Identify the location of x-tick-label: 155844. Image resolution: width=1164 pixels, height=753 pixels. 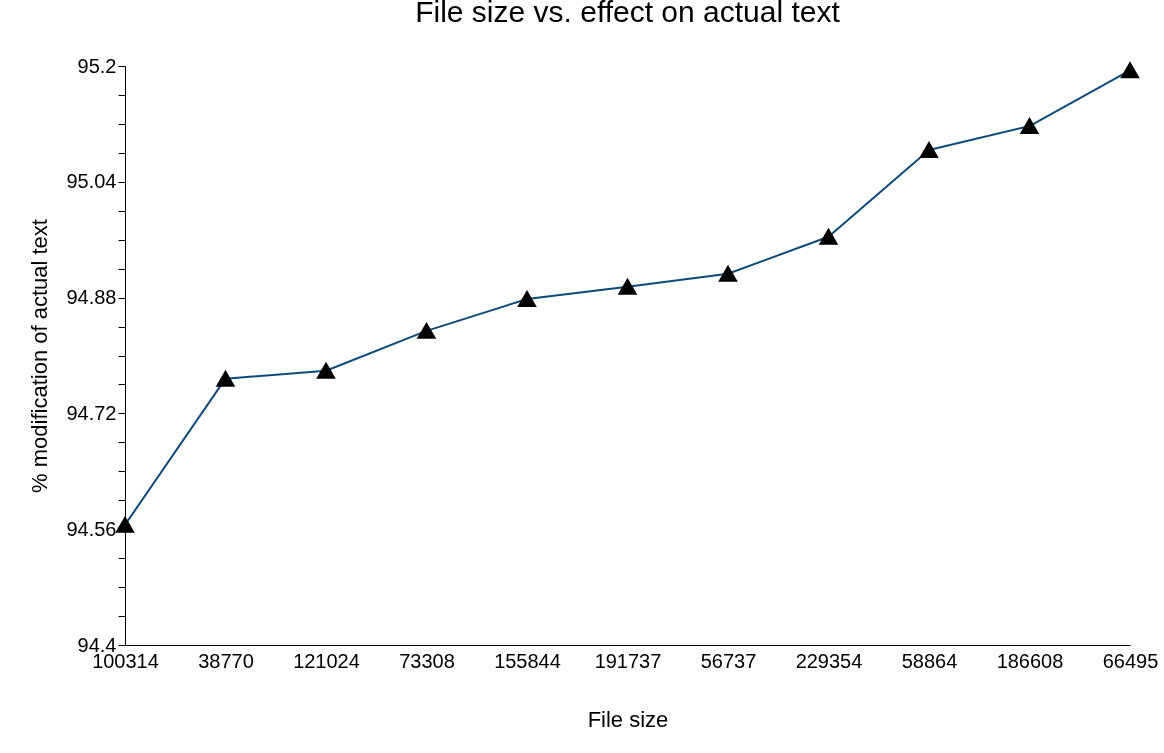
(527, 660).